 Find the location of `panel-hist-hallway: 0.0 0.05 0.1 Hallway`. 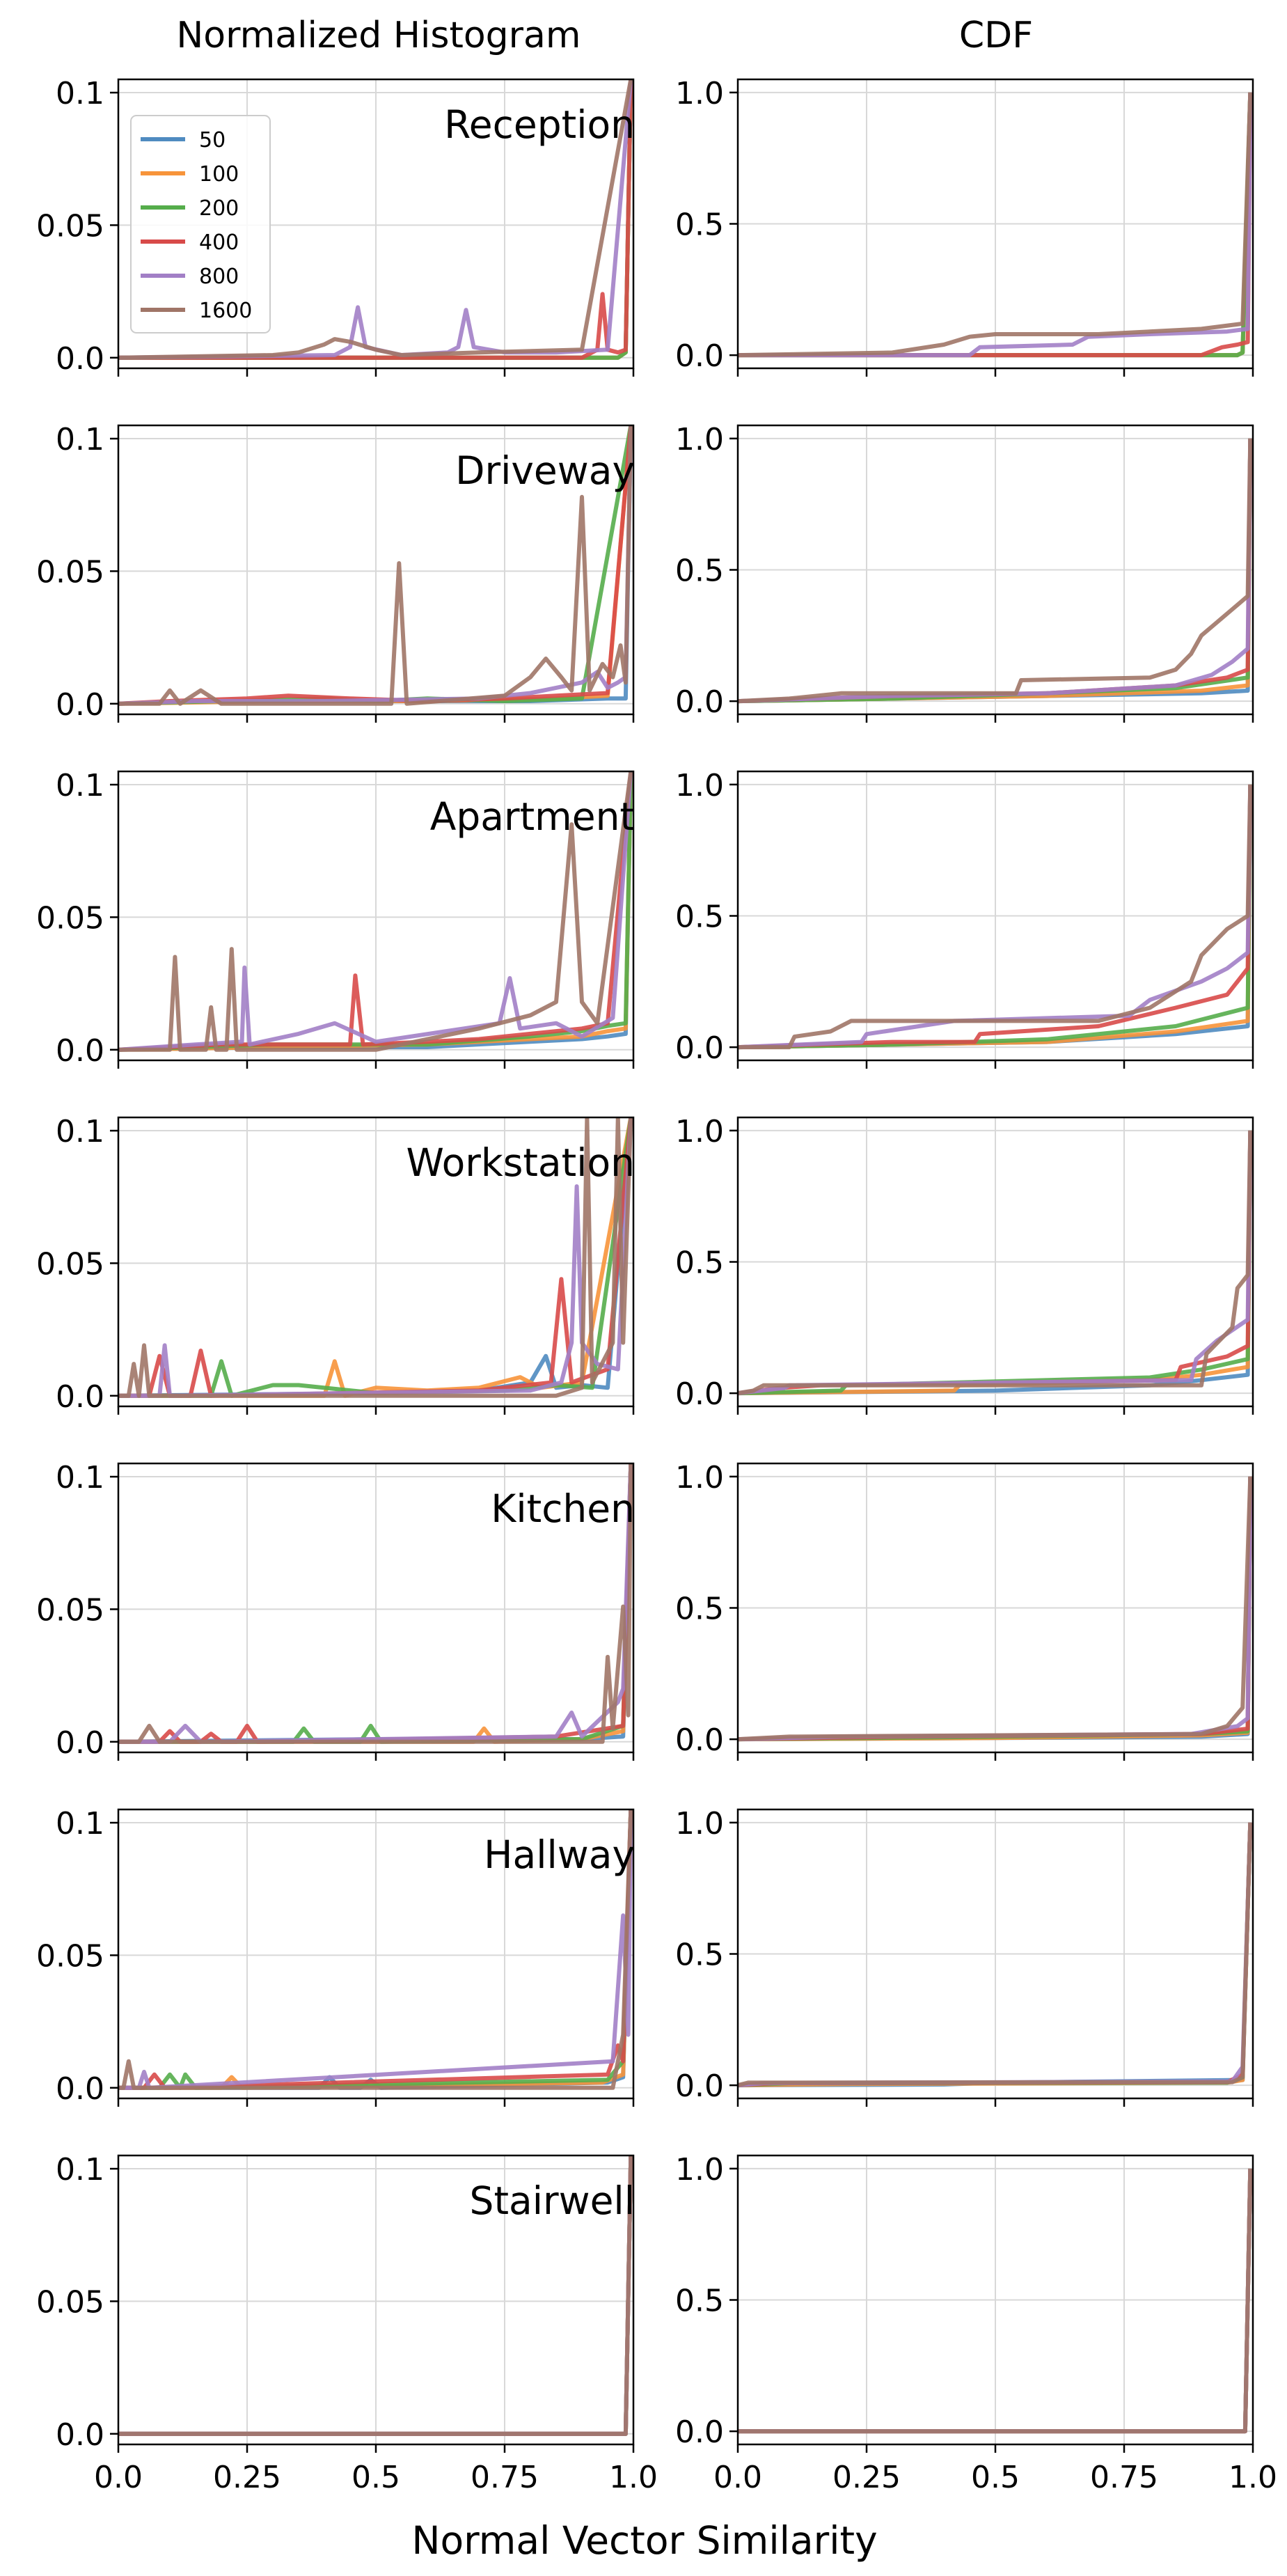

panel-hist-hallway: 0.0 0.05 0.1 Hallway is located at coordinates (335, 1956).